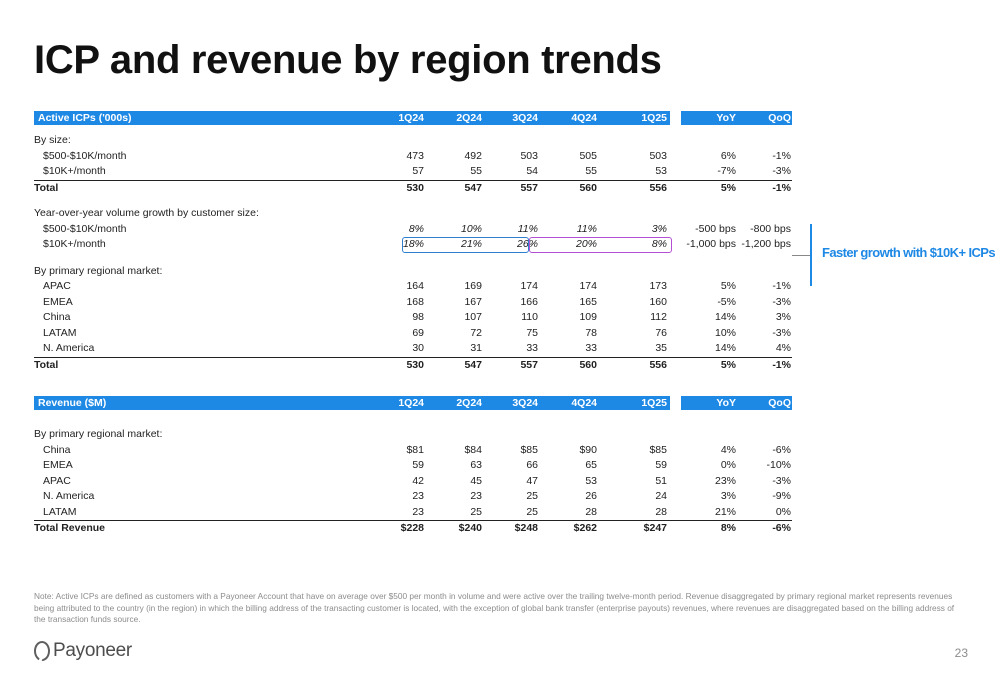 This screenshot has height=685, width=1000. Describe the element at coordinates (783, 348) in the screenshot. I see `table-cell: 4%` at that location.